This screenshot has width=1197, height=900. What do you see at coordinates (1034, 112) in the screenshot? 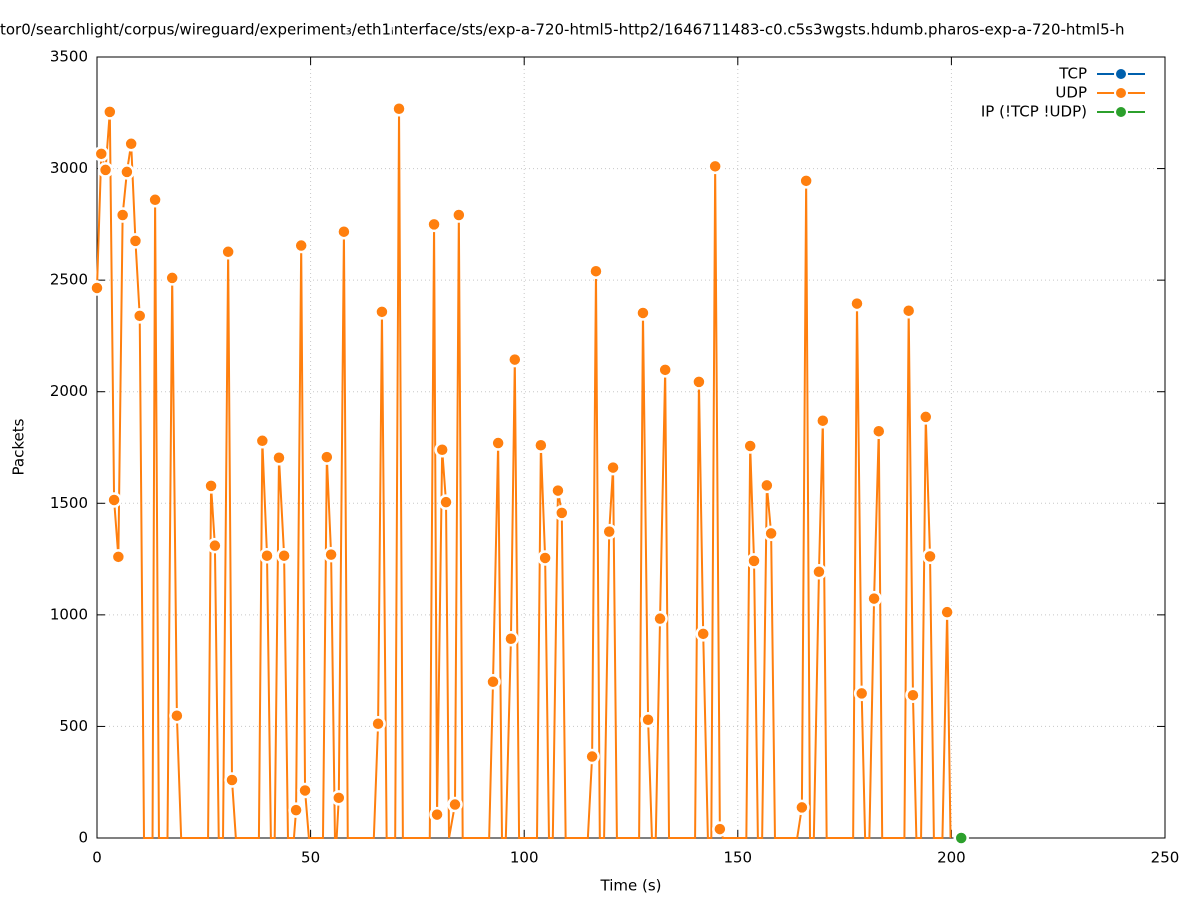
I see `legend-label: IP (!TCP !UDP)` at bounding box center [1034, 112].